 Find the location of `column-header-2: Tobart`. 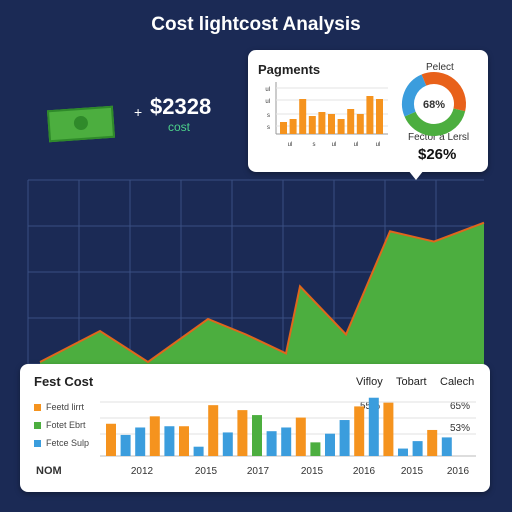

column-header-2: Tobart is located at coordinates (411, 382).